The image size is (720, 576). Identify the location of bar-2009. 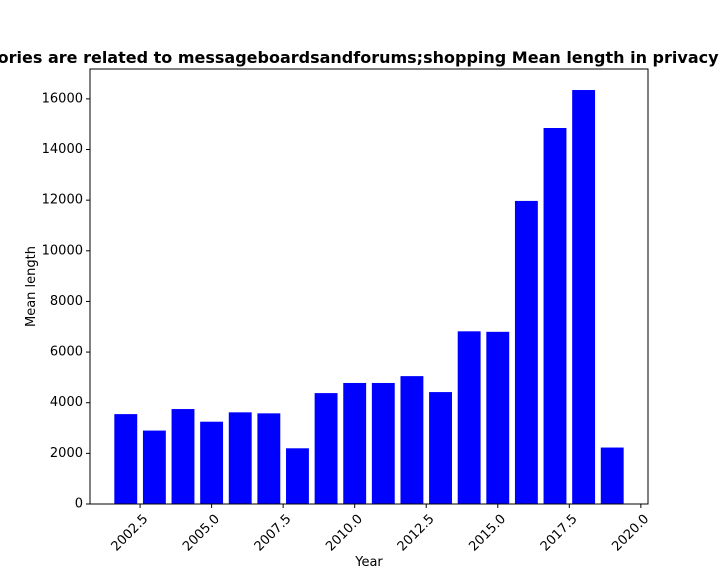
(326, 448).